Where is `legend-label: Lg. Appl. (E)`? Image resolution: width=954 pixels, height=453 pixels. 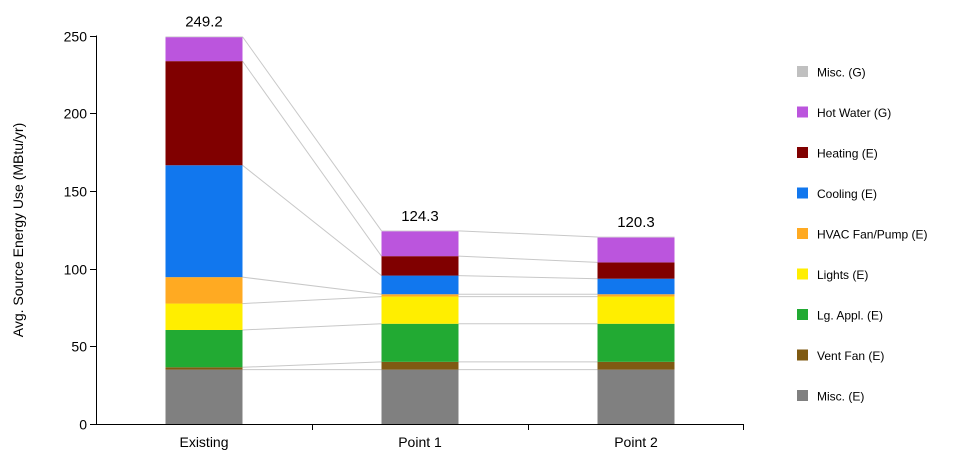 legend-label: Lg. Appl. (E) is located at coordinates (850, 316).